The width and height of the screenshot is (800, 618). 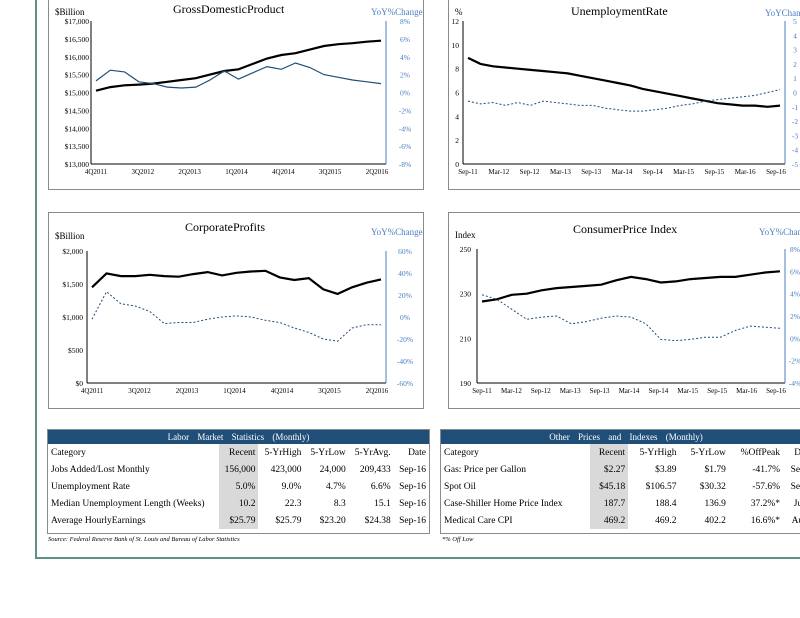 What do you see at coordinates (77, 39) in the screenshot?
I see `y-tick-label: $16,500` at bounding box center [77, 39].